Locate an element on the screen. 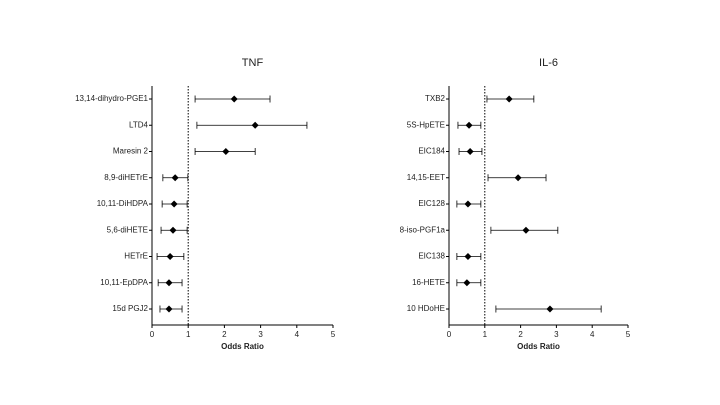 Image resolution: width=720 pixels, height=405 pixels. y-tick-label: 5S-HpETE is located at coordinates (426, 124).